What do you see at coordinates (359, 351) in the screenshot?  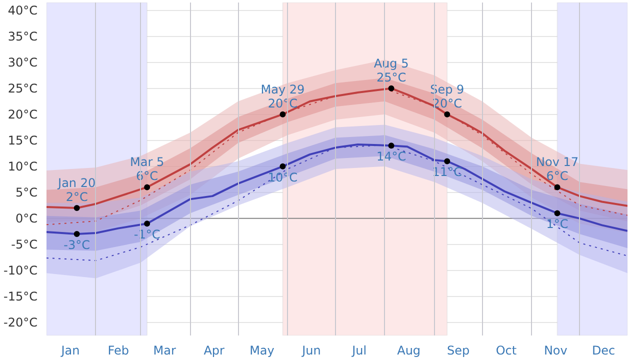 I see `x-tick-label: Jul` at bounding box center [359, 351].